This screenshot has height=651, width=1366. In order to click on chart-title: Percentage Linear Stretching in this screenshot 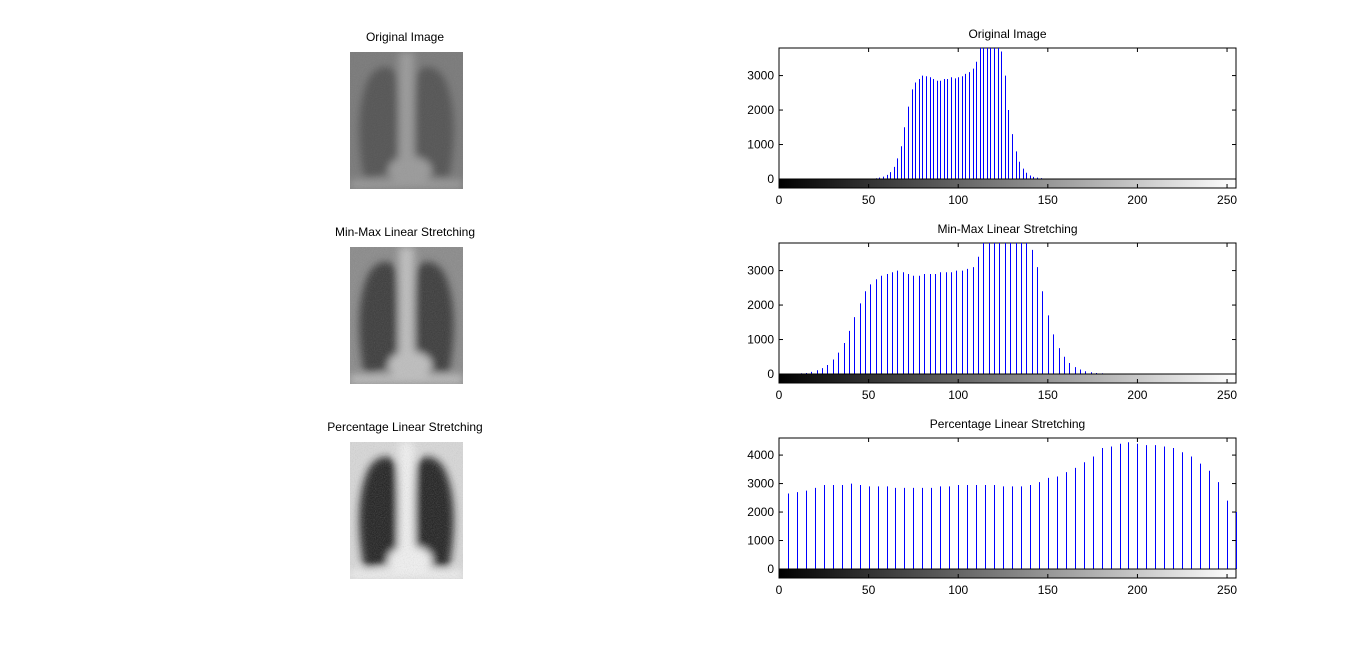, I will do `click(1007, 424)`.